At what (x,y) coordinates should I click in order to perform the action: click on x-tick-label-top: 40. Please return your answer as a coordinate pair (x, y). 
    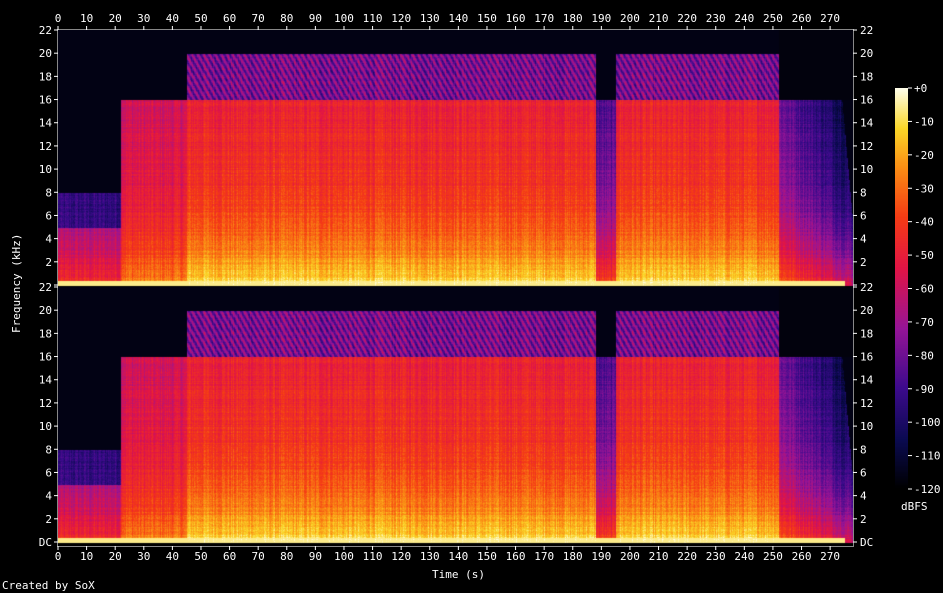
    Looking at the image, I should click on (172, 18).